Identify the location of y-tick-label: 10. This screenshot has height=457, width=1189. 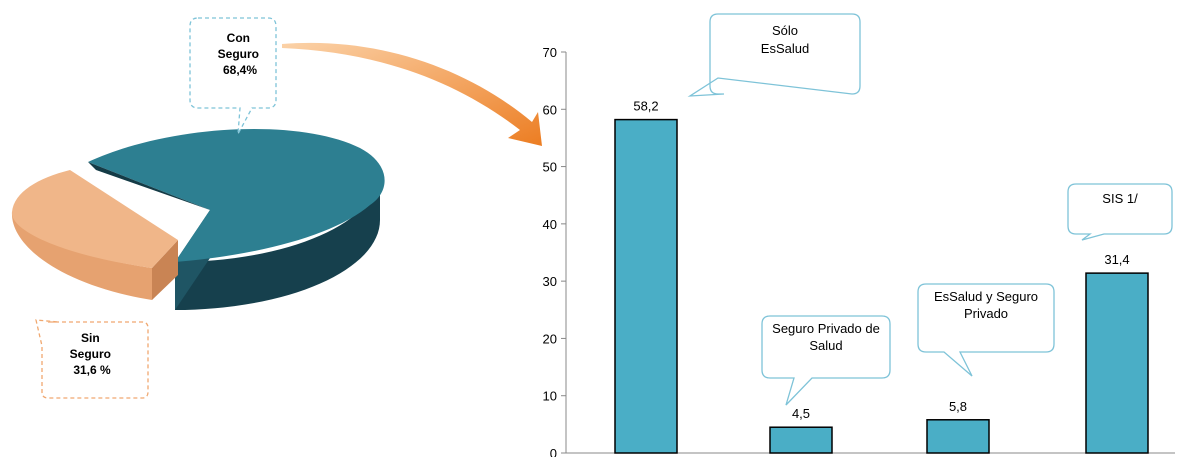
(550, 396).